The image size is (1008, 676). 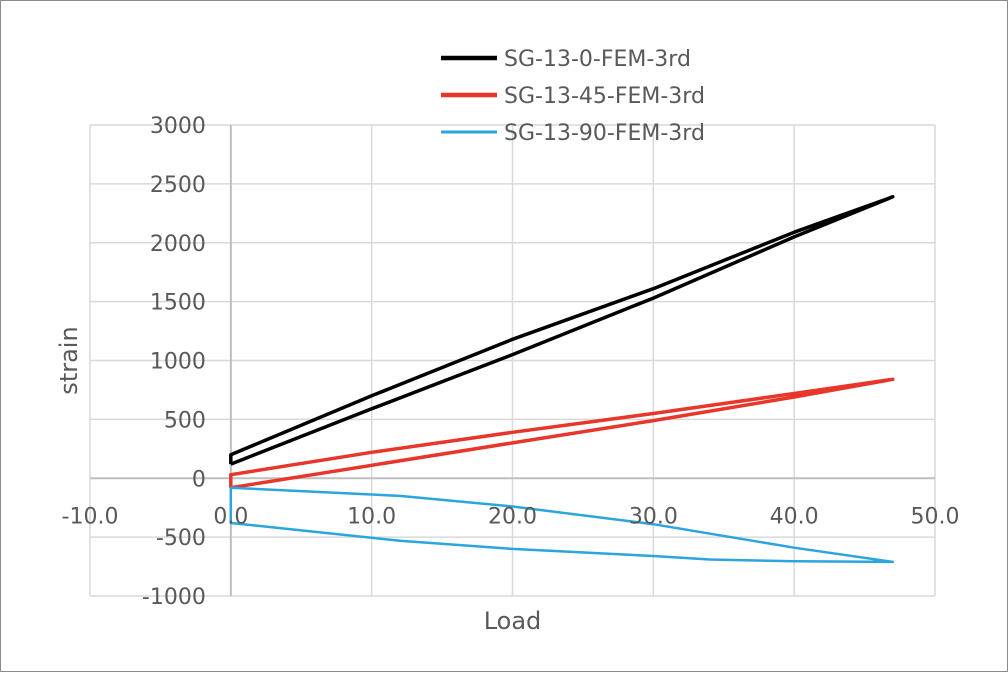 I want to click on y-tick-label: 1000, so click(x=178, y=362).